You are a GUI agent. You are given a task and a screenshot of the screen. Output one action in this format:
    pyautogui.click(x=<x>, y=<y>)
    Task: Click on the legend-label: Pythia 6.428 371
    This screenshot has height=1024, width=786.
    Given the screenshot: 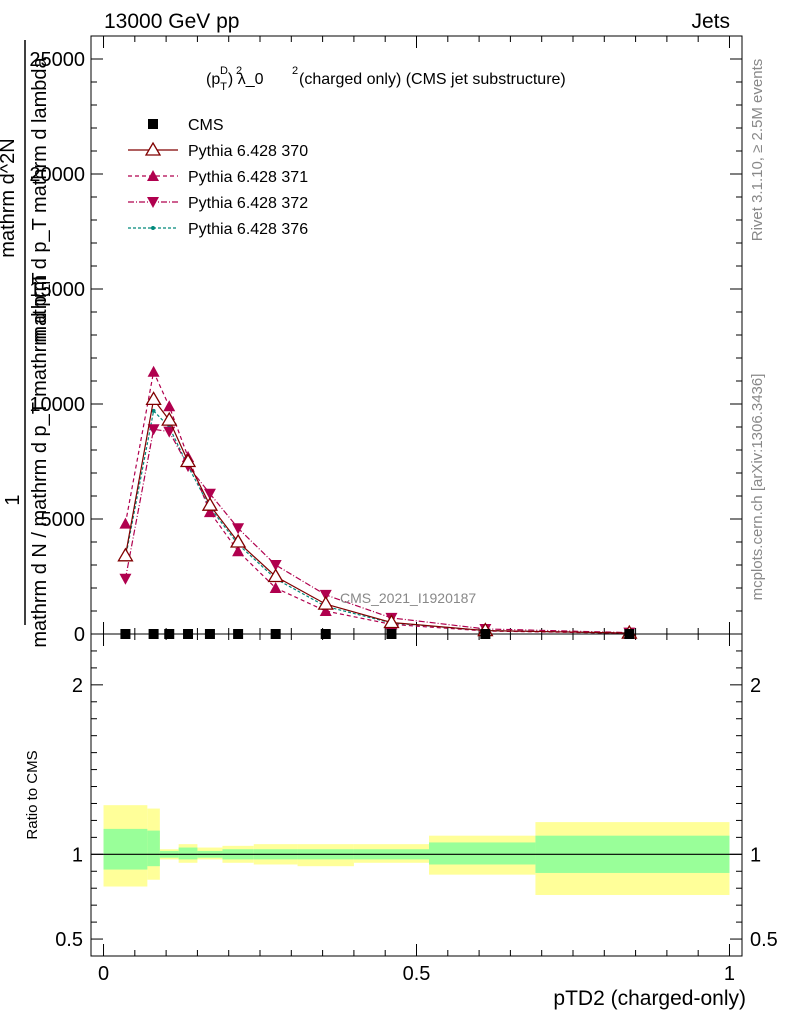 What is the action you would take?
    pyautogui.click(x=248, y=177)
    